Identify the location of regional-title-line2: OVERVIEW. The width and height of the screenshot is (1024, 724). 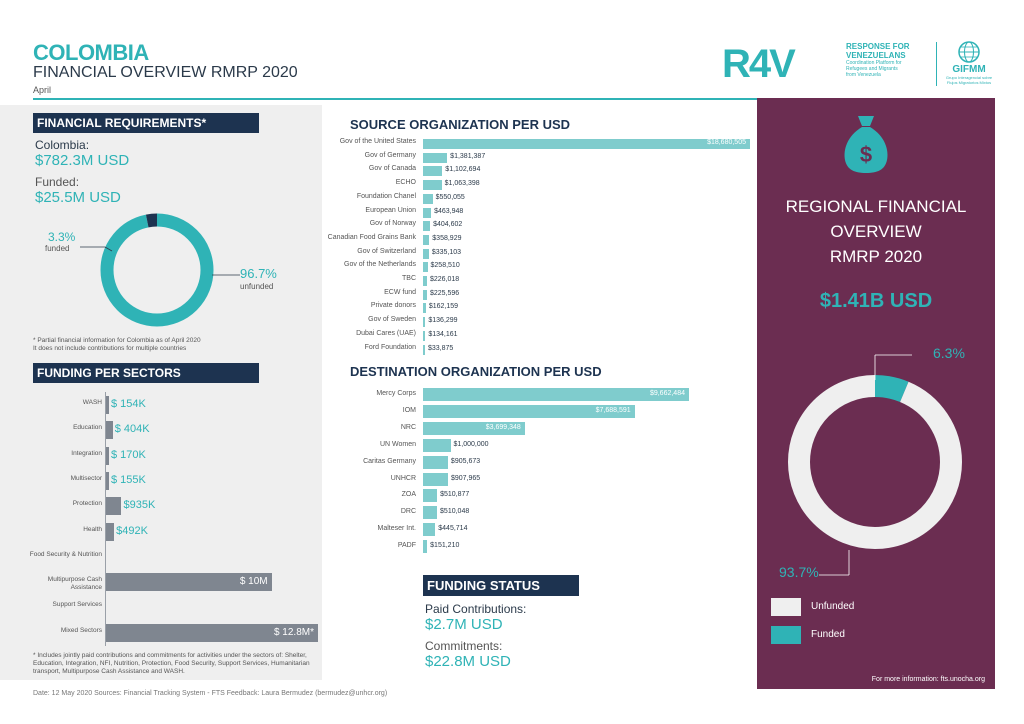
(876, 231).